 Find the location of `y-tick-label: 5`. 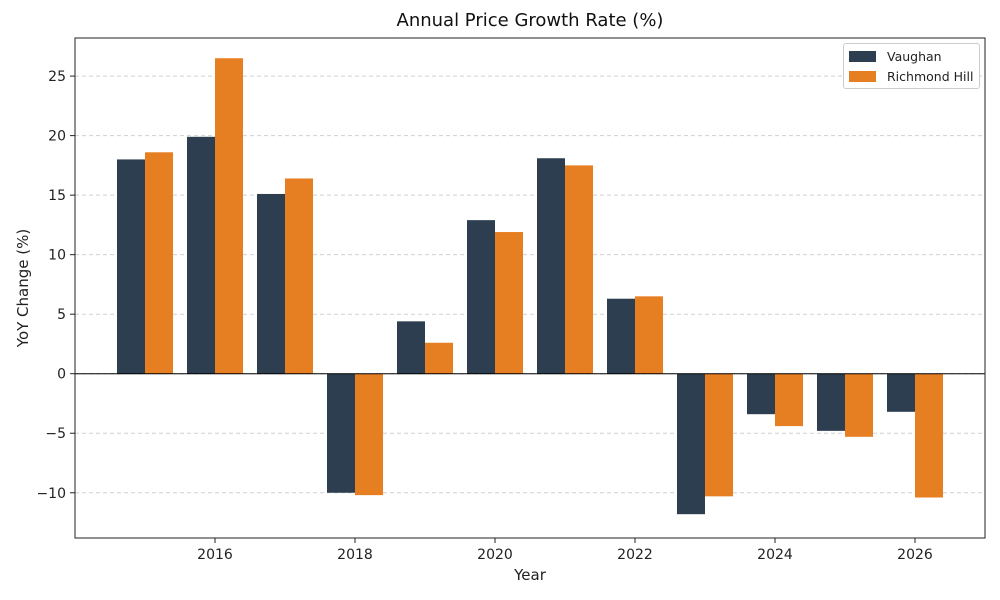

y-tick-label: 5 is located at coordinates (61, 315).